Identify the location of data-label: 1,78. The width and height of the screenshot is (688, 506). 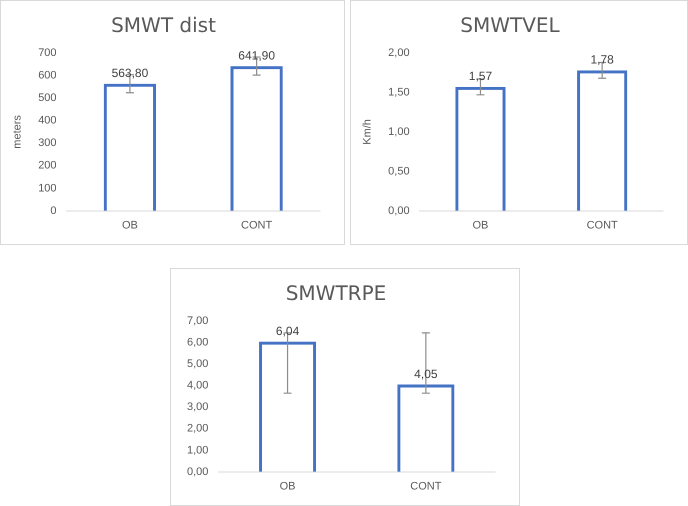
(602, 59).